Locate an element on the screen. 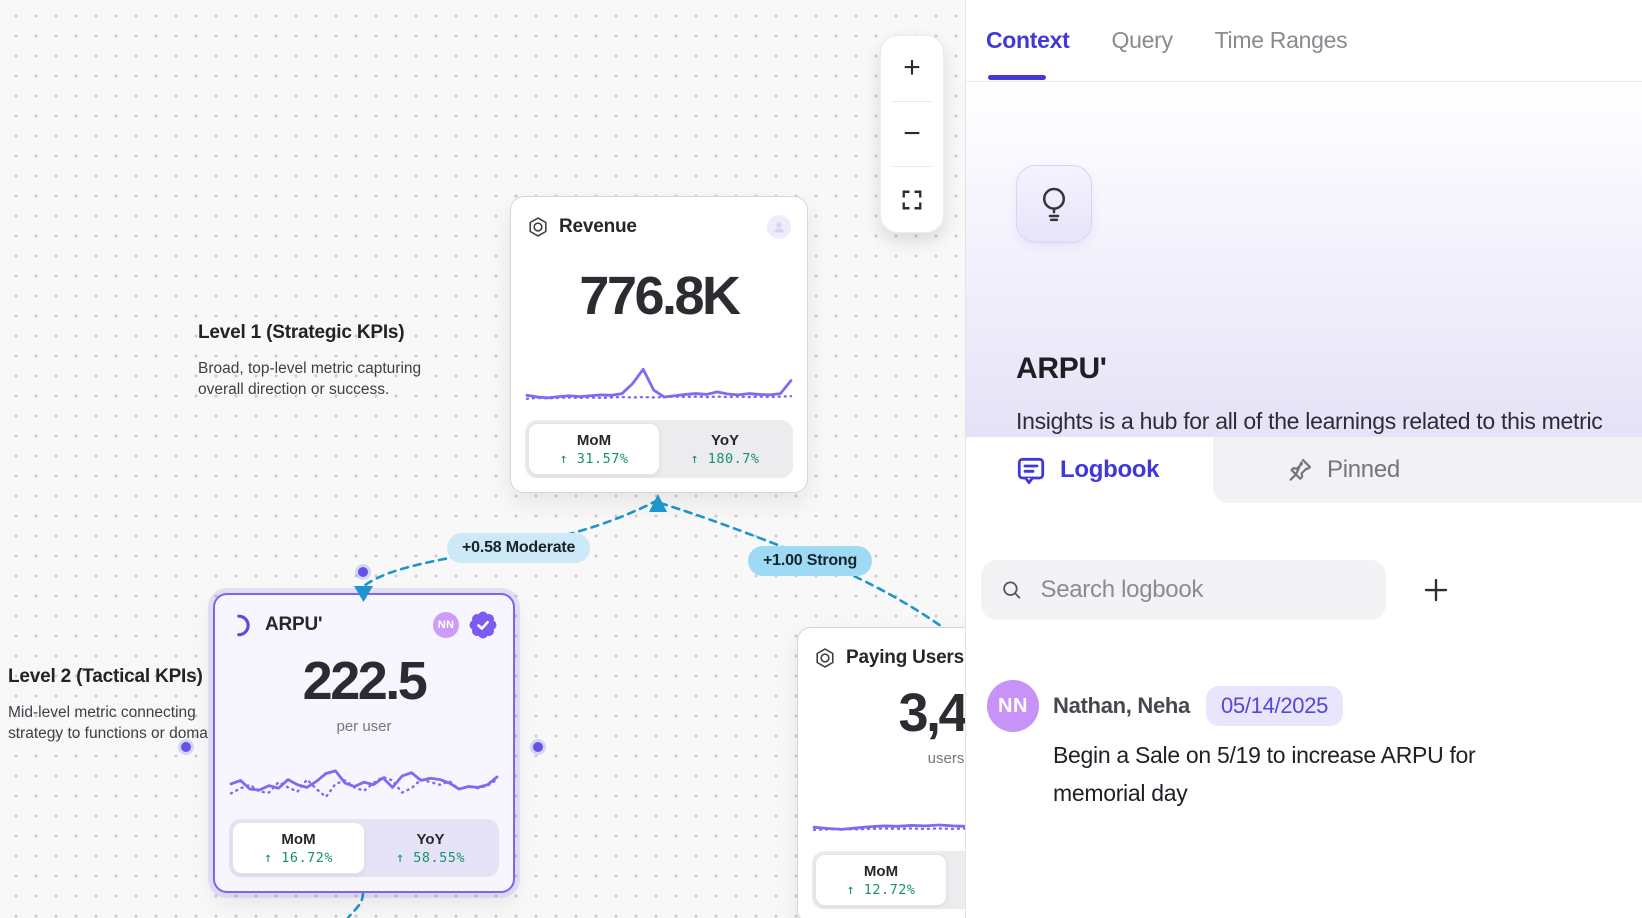 The image size is (1642, 918). lightbulb-icon is located at coordinates (1054, 204).